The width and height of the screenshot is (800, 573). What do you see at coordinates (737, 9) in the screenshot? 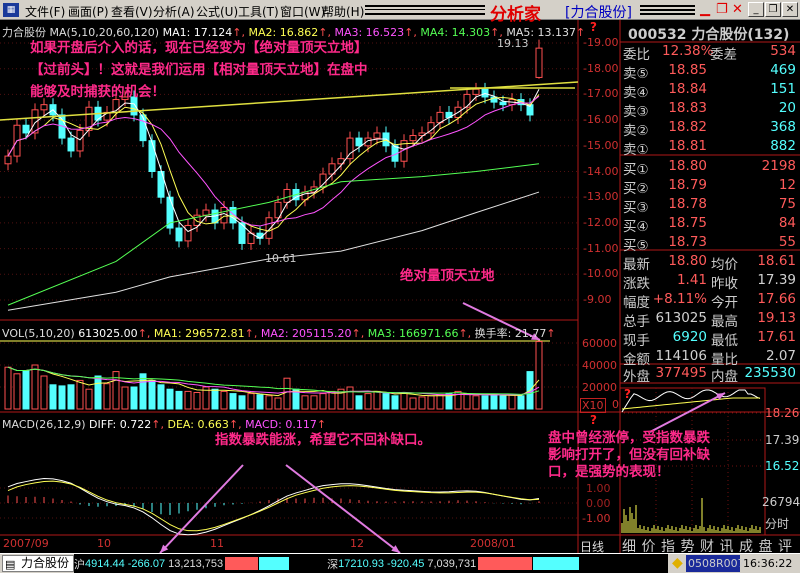
I see `mdi-close-icon: ✕` at bounding box center [737, 9].